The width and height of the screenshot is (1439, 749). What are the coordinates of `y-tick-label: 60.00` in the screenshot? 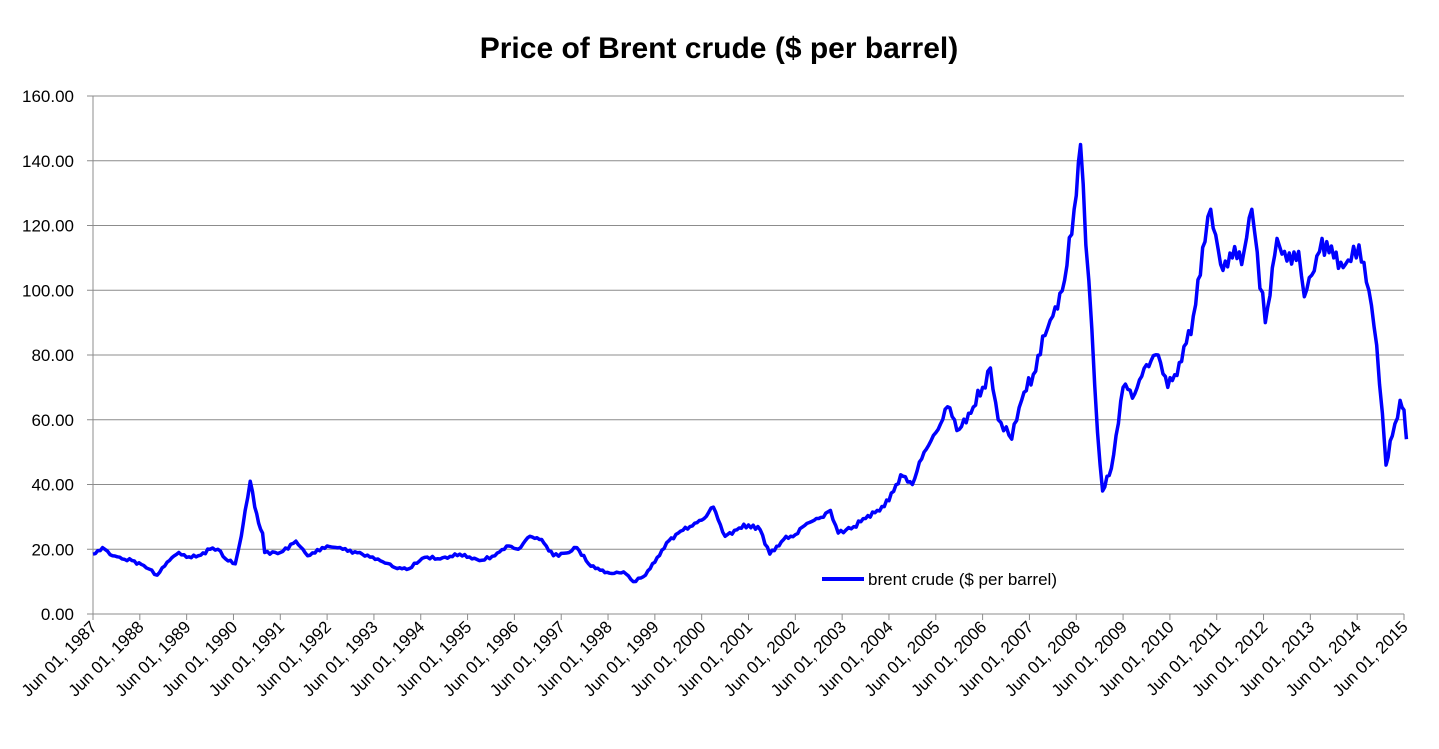 It's located at (52, 420).